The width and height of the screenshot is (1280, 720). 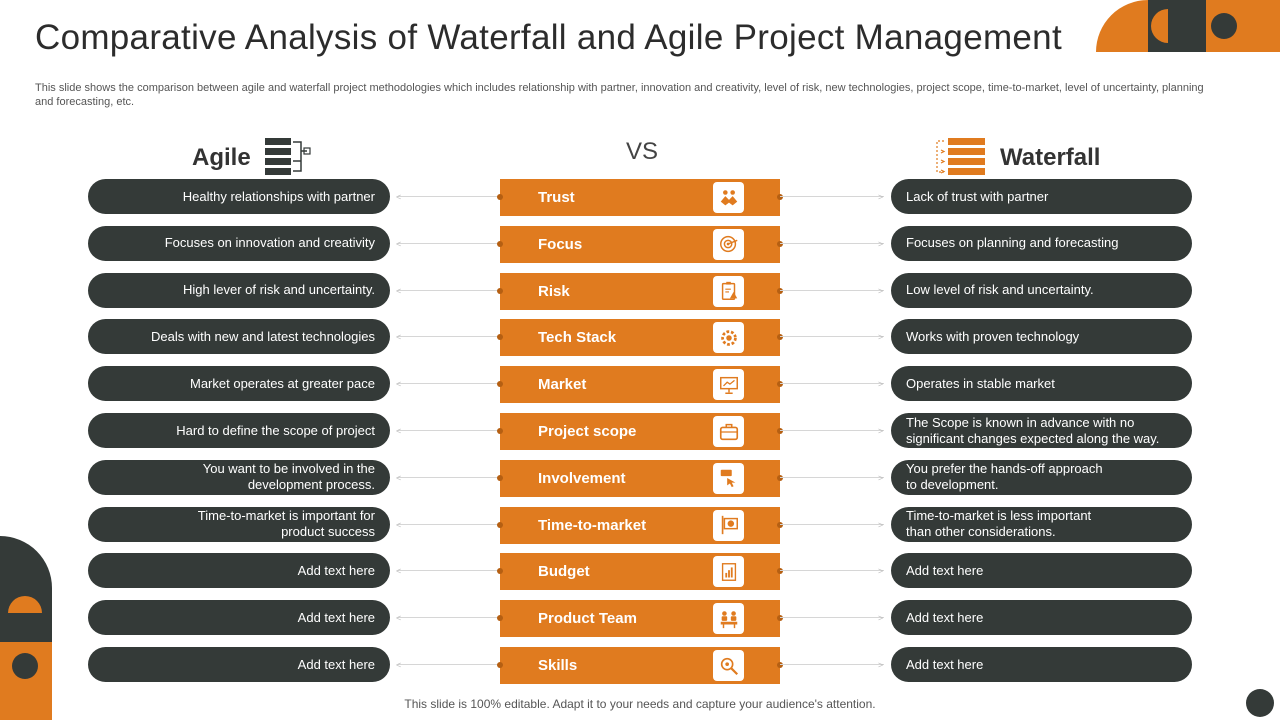 I want to click on risk-clipboard-icon, so click(x=728, y=291).